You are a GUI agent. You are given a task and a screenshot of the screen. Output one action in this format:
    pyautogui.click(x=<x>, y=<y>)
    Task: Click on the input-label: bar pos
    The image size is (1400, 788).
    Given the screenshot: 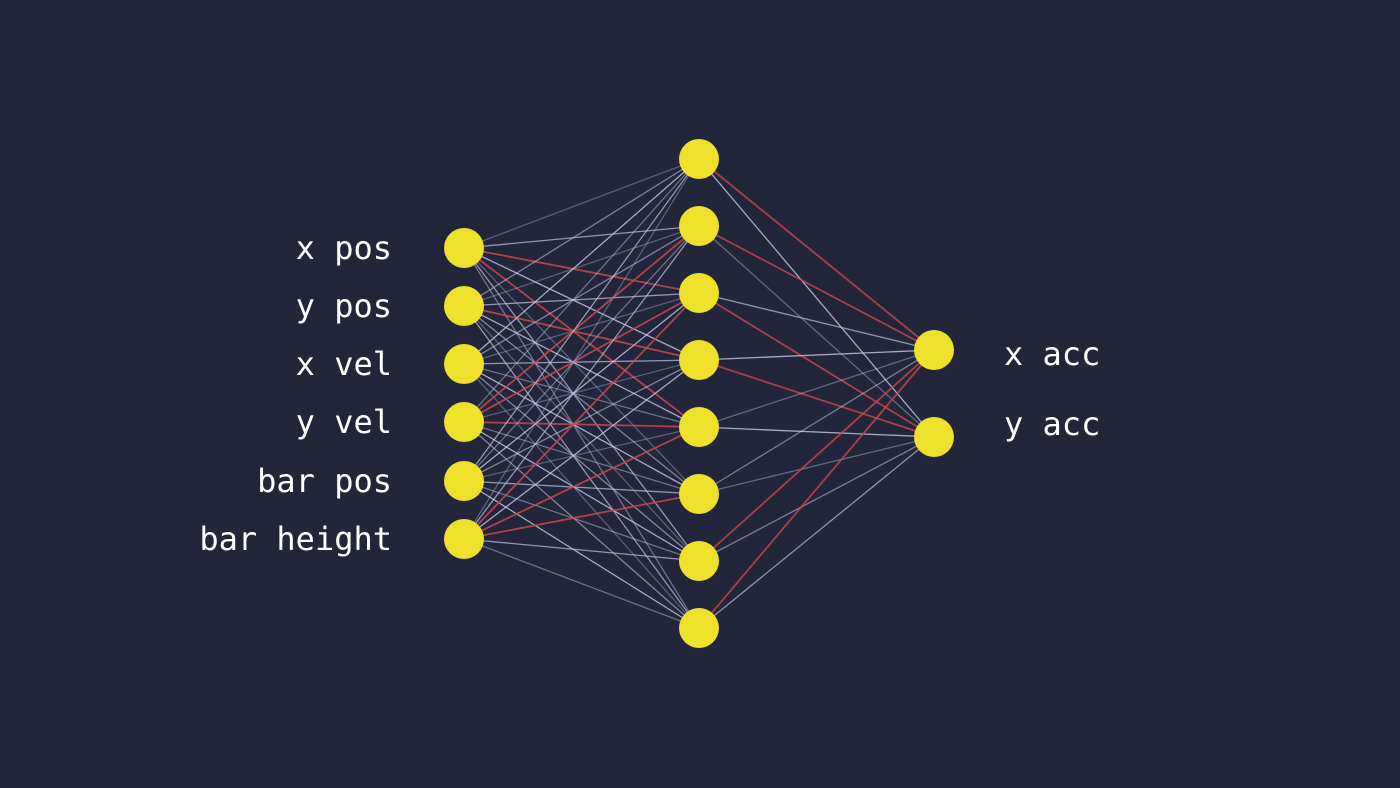 What is the action you would take?
    pyautogui.click(x=324, y=481)
    